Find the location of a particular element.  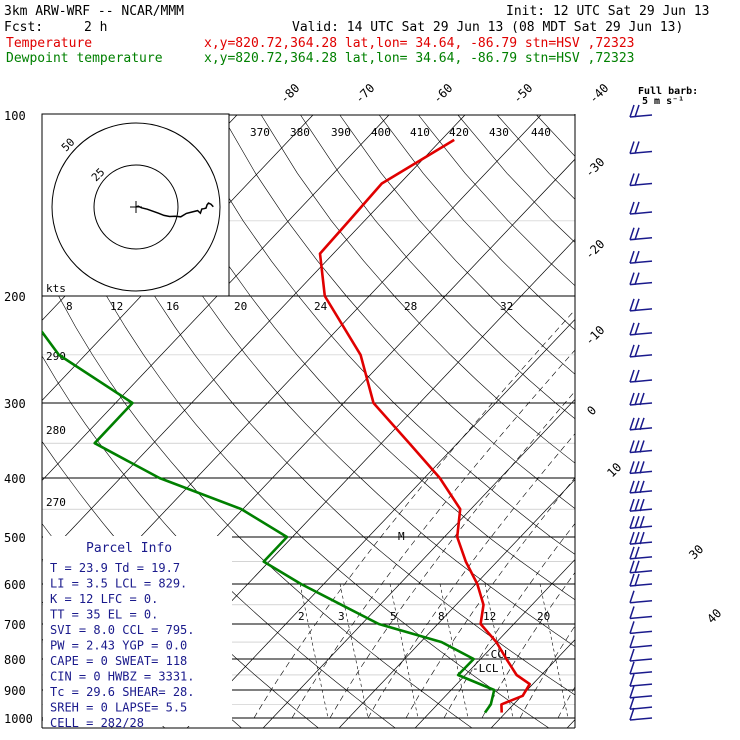

pressure-label-900: 900 is located at coordinates (15, 691).